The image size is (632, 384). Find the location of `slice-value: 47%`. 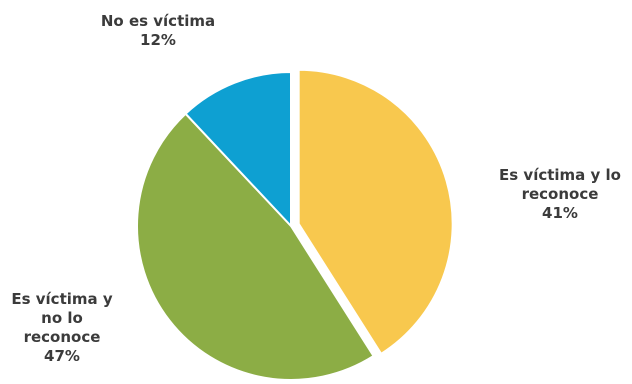

slice-value: 47% is located at coordinates (62, 356).